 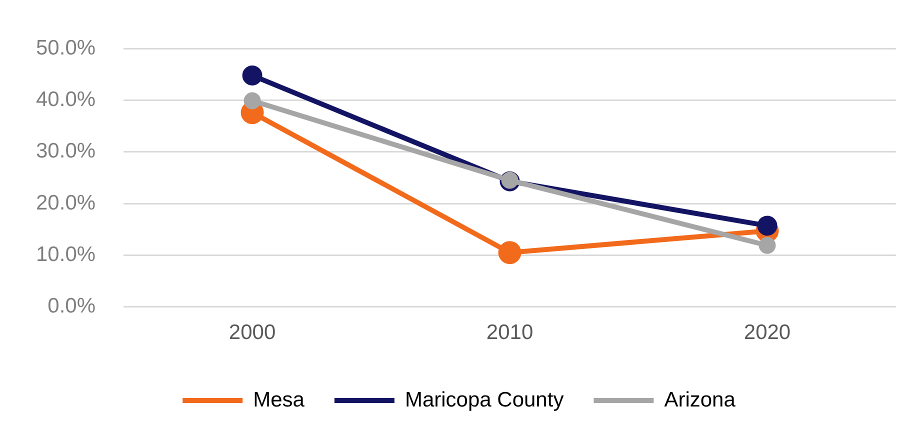 I want to click on x-tick-label: 2000, so click(x=252, y=332).